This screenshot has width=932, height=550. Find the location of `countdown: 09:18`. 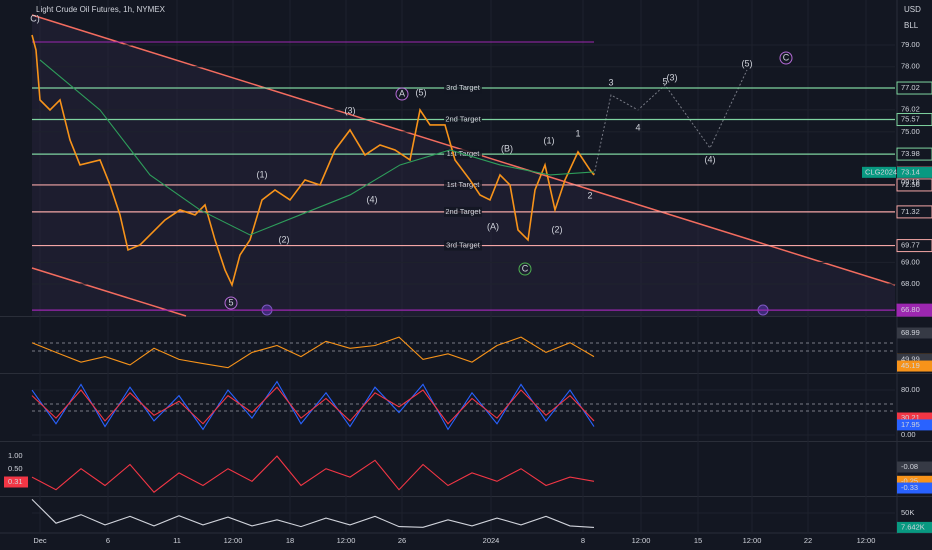

countdown: 09:18 is located at coordinates (910, 181).